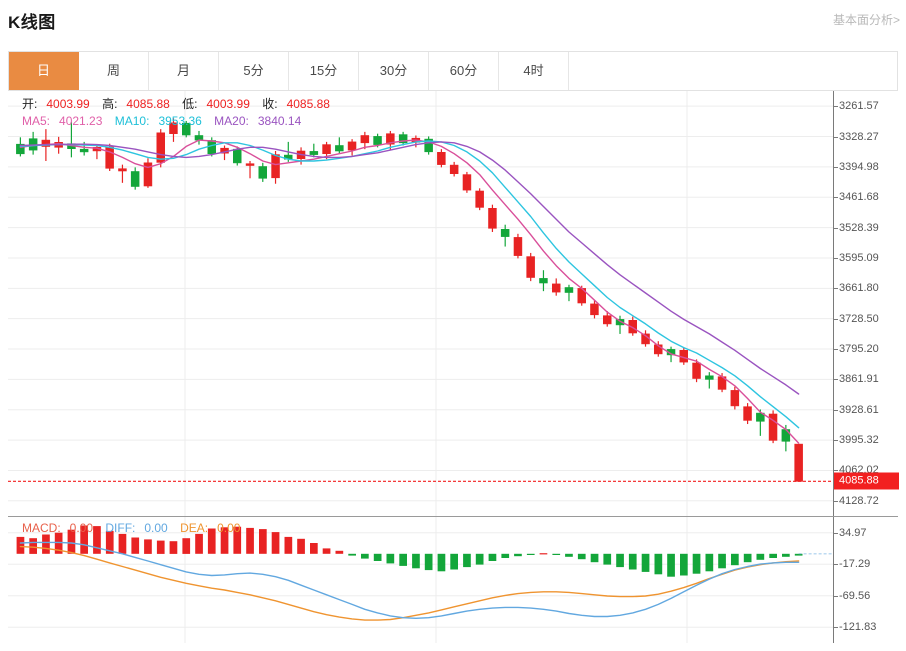 This screenshot has height=651, width=906. Describe the element at coordinates (81, 121) in the screenshot. I see `ma5-value: 4021.23` at that location.